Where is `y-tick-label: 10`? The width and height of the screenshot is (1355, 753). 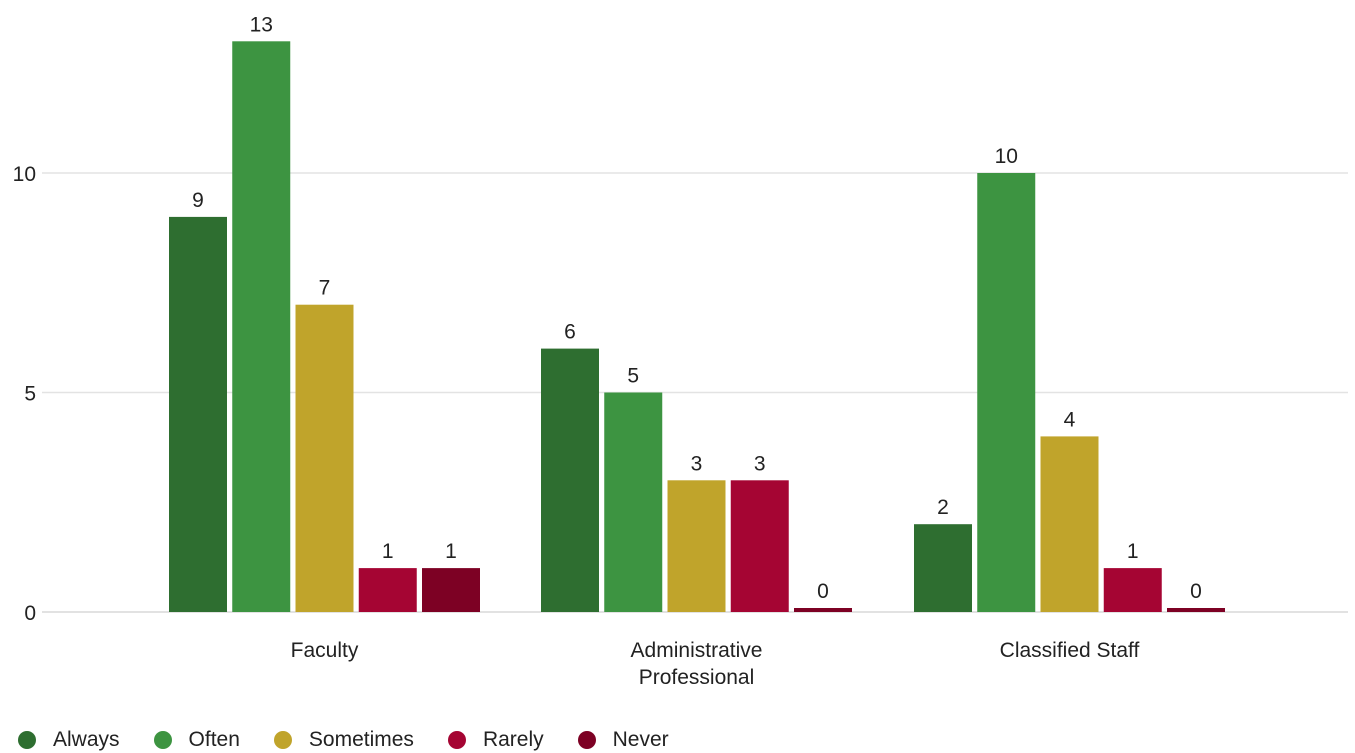
y-tick-label: 10 is located at coordinates (24, 174).